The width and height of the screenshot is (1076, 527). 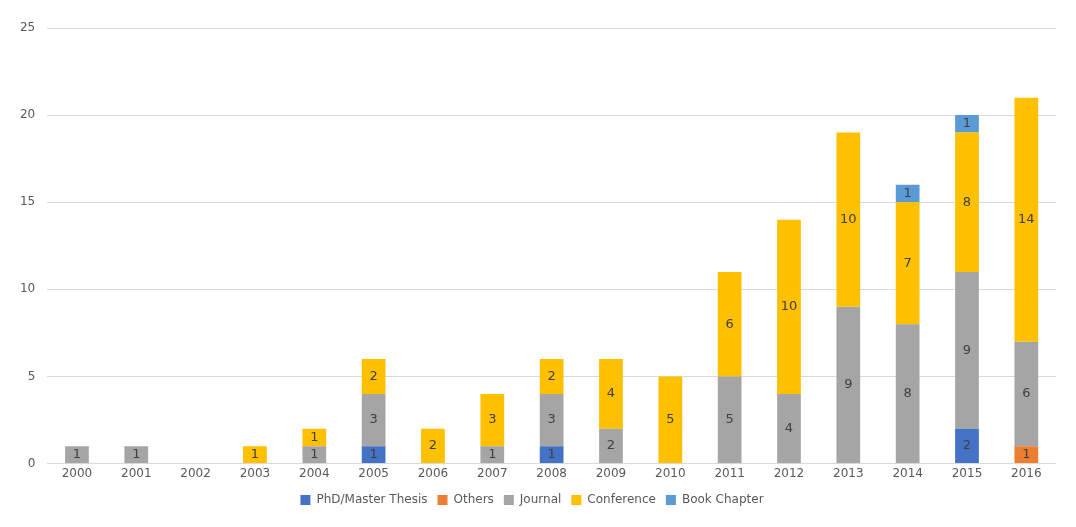 I want to click on x-tick-label: 2010, so click(x=670, y=472).